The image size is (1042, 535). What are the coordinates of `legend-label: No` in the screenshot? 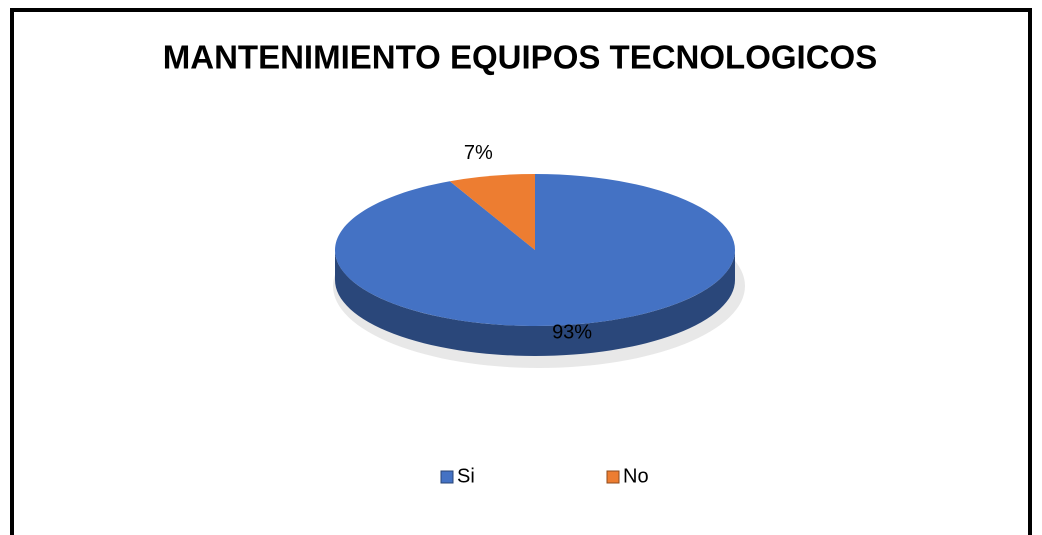 It's located at (636, 476).